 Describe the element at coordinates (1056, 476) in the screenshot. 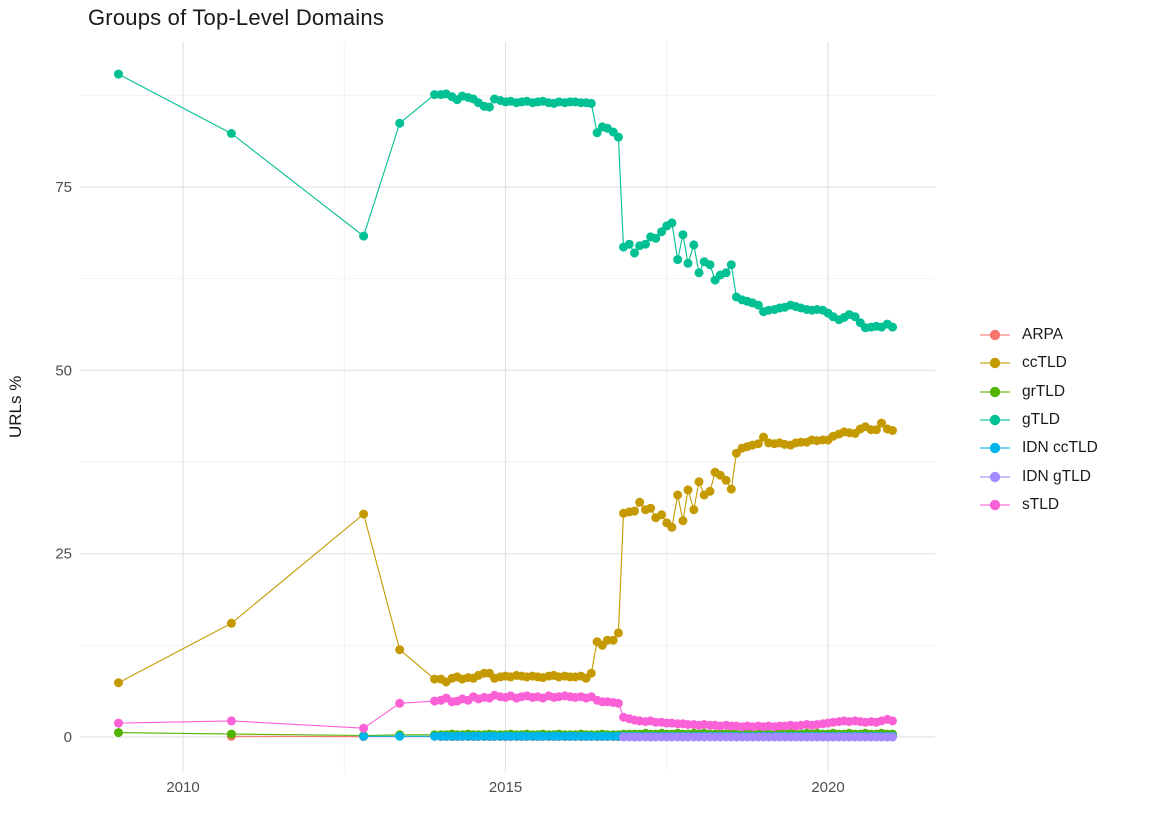

I see `legend-label-idn-gtld: IDN gTLD` at that location.